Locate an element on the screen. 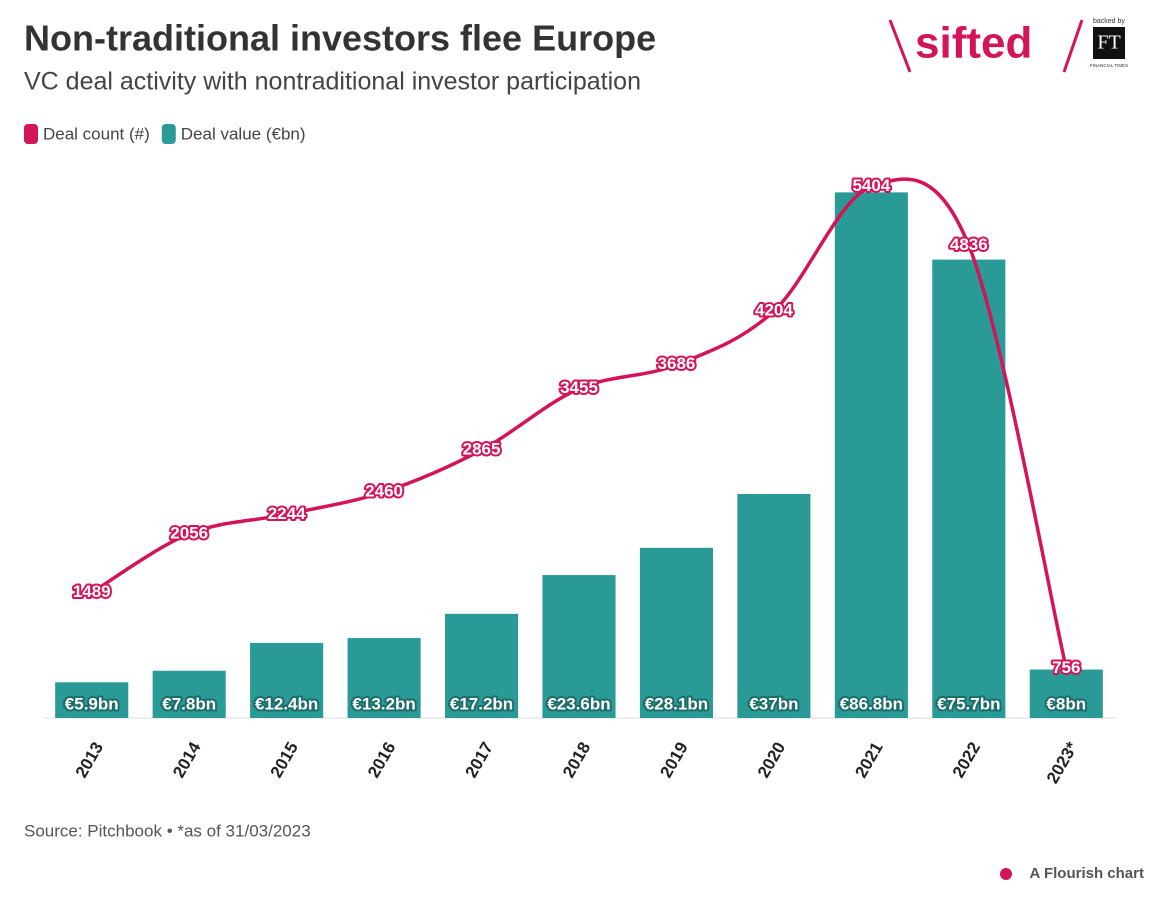  bar-value-label: €86.8bn is located at coordinates (871, 703).